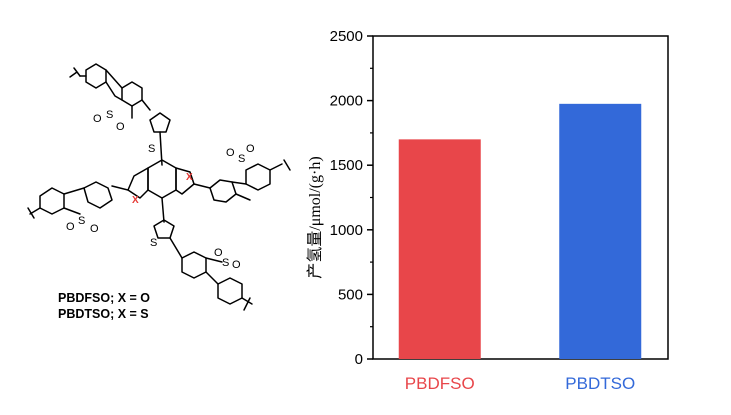 This screenshot has width=731, height=415. What do you see at coordinates (103, 314) in the screenshot?
I see `structure-caption-pbdtso: PBDTSO; X = S` at bounding box center [103, 314].